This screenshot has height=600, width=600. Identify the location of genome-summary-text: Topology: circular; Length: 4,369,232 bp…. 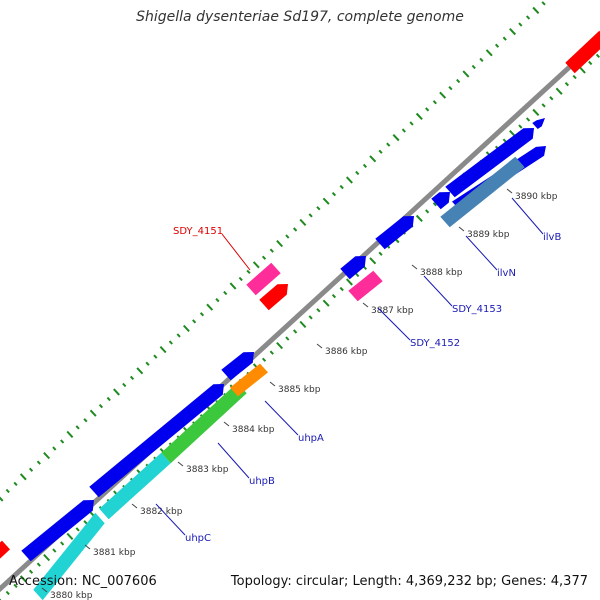
(409, 581).